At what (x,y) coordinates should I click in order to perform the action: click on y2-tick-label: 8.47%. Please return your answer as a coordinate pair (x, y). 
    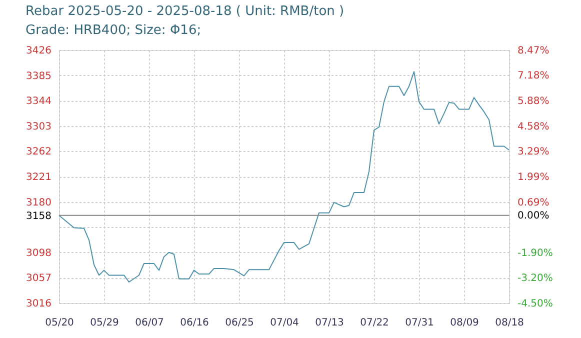
    Looking at the image, I should click on (534, 51).